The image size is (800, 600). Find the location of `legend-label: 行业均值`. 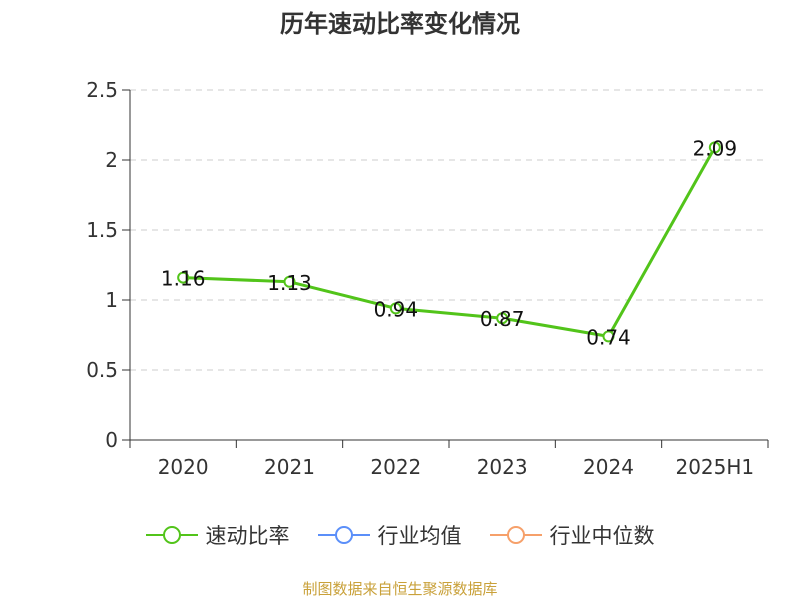

legend-label: 行业均值 is located at coordinates (419, 536).